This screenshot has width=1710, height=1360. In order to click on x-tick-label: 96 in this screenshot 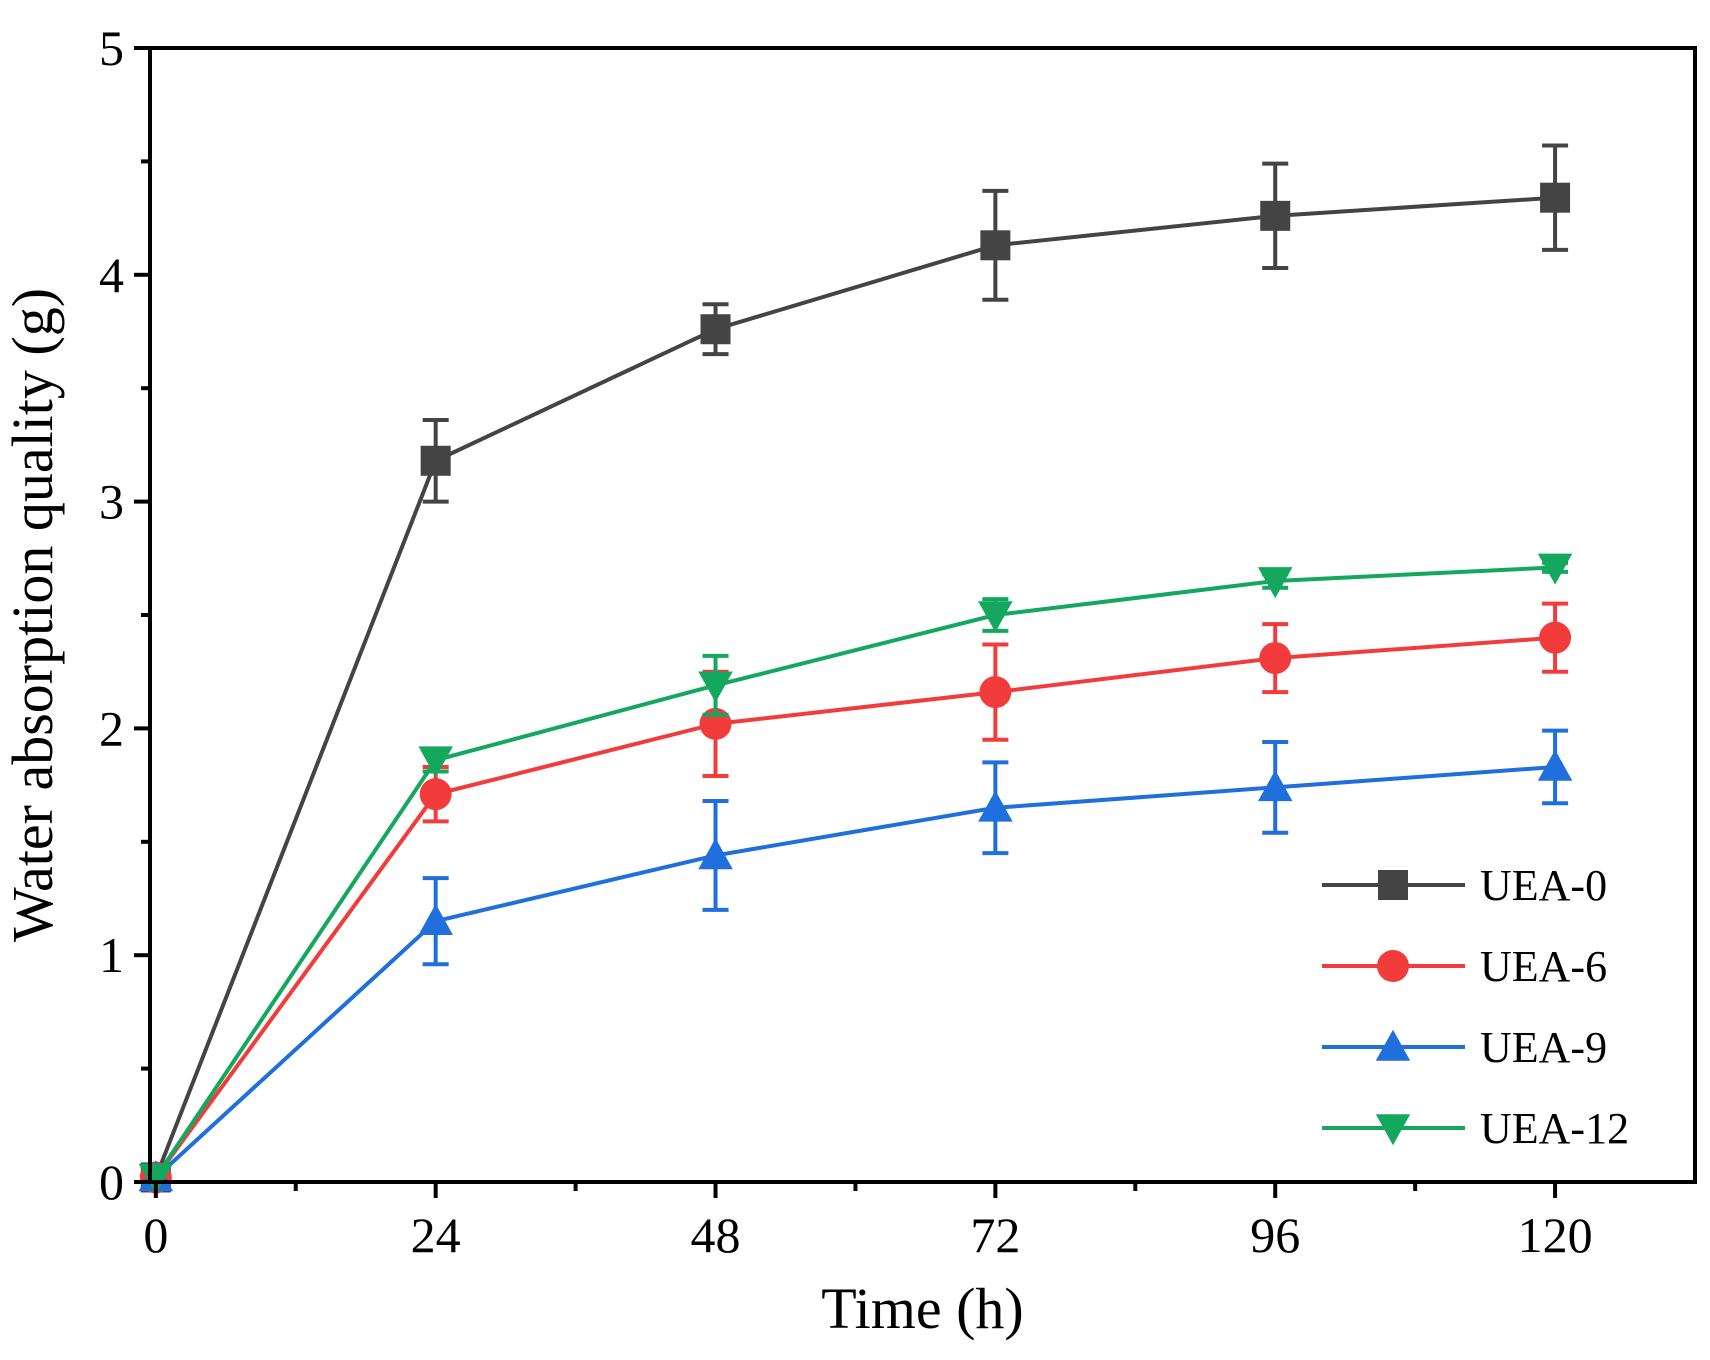, I will do `click(1275, 1235)`.